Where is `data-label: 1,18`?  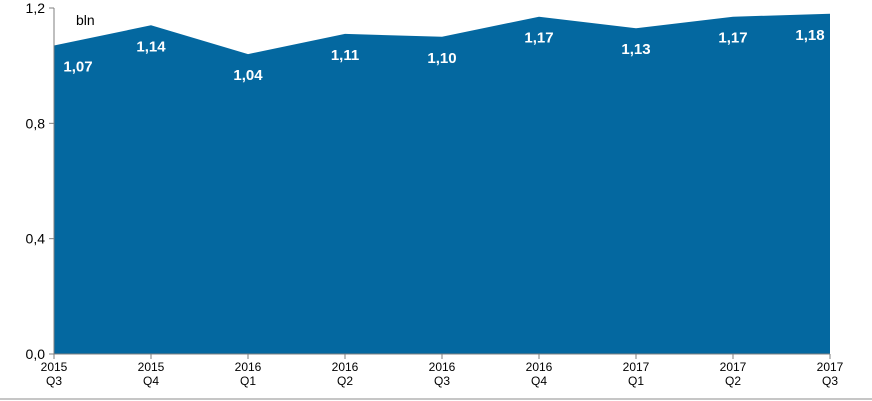 data-label: 1,18 is located at coordinates (809, 35).